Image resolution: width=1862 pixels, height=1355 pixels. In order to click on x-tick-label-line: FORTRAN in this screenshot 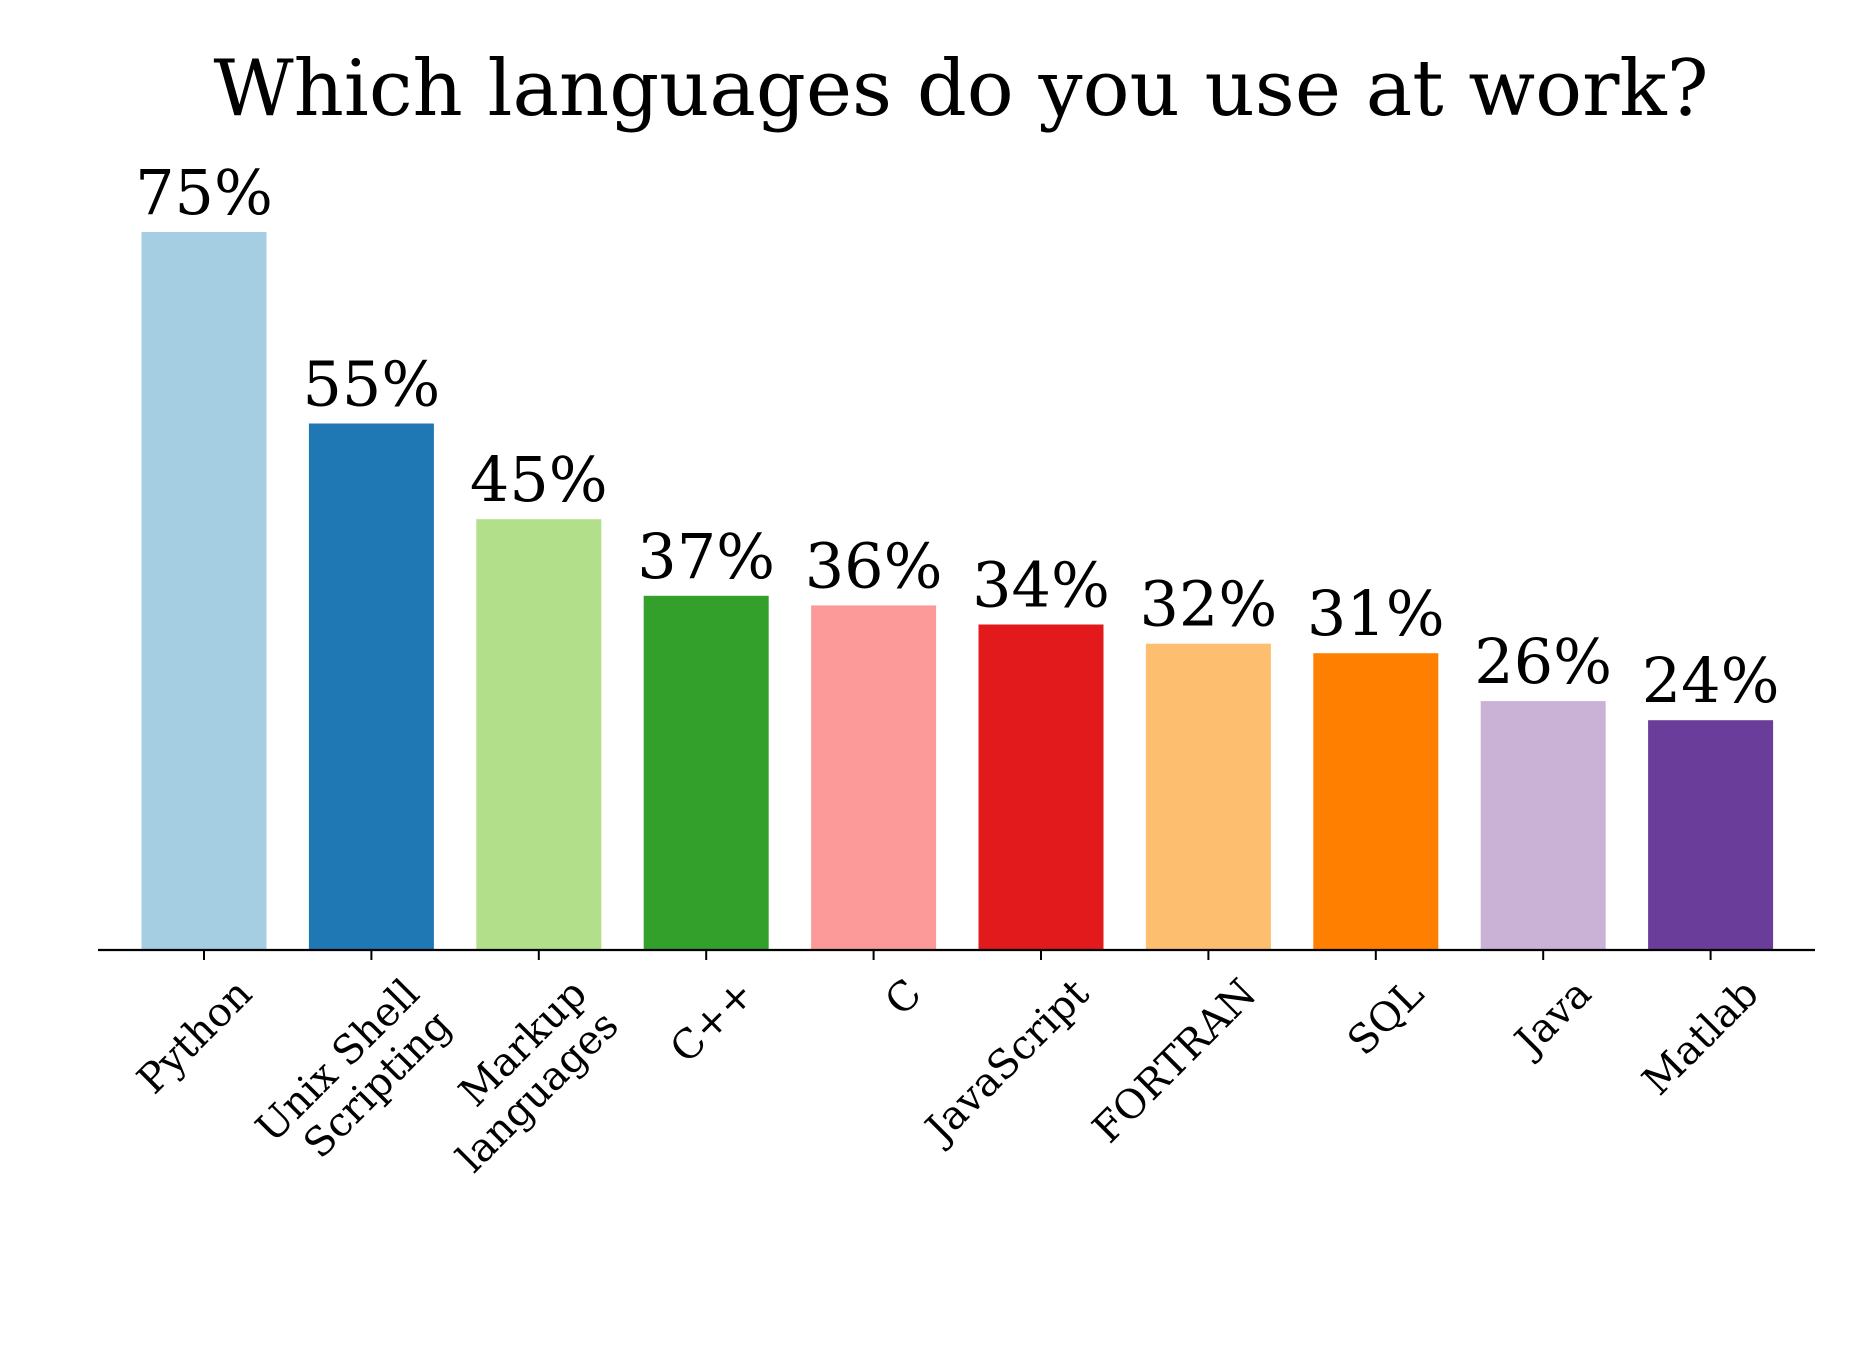, I will do `click(1174, 1061)`.